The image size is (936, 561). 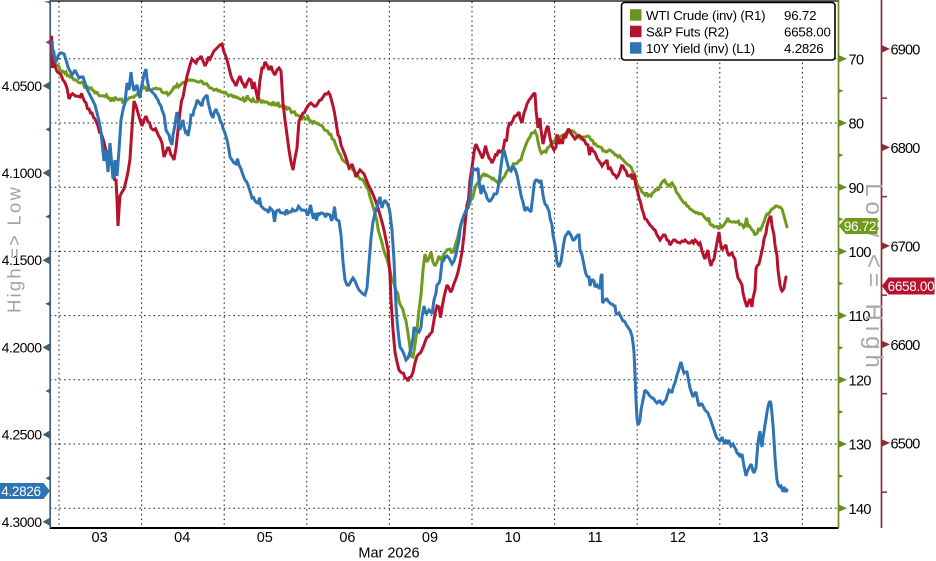 What do you see at coordinates (906, 346) in the screenshot?
I see `svg-text: 6600` at bounding box center [906, 346].